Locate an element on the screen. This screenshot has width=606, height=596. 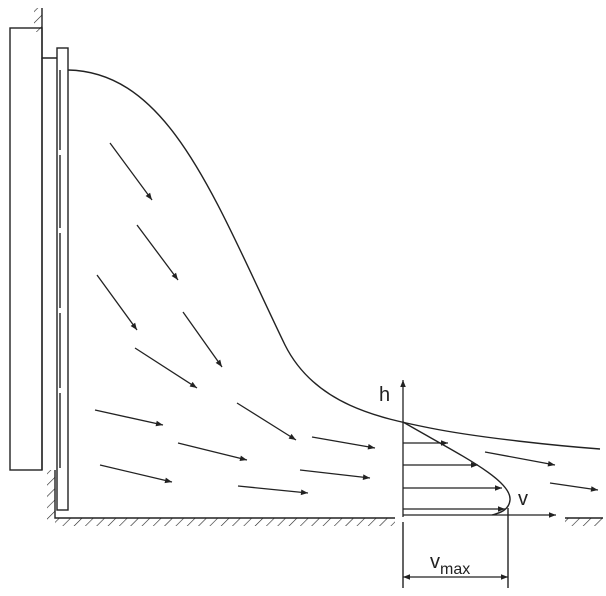
label-vmax-sub: max is located at coordinates (455, 569).